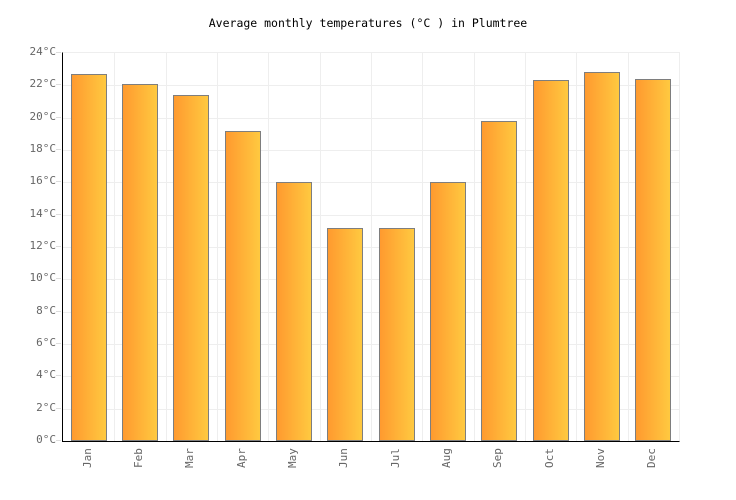 This screenshot has width=736, height=500. What do you see at coordinates (602, 256) in the screenshot?
I see `bar-nov` at bounding box center [602, 256].